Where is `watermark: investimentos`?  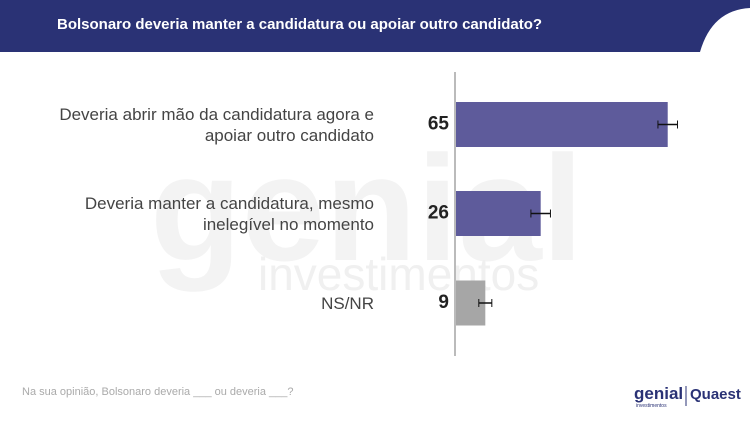 watermark: investimentos is located at coordinates (398, 274).